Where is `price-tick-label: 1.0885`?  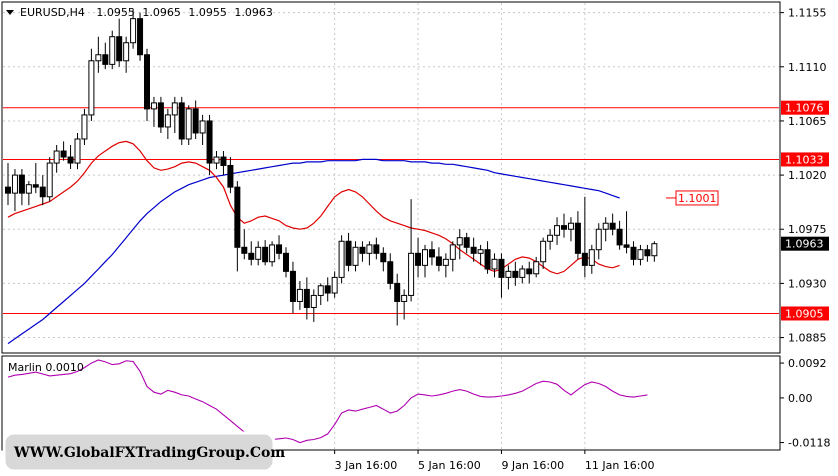 price-tick-label: 1.0885 is located at coordinates (807, 338).